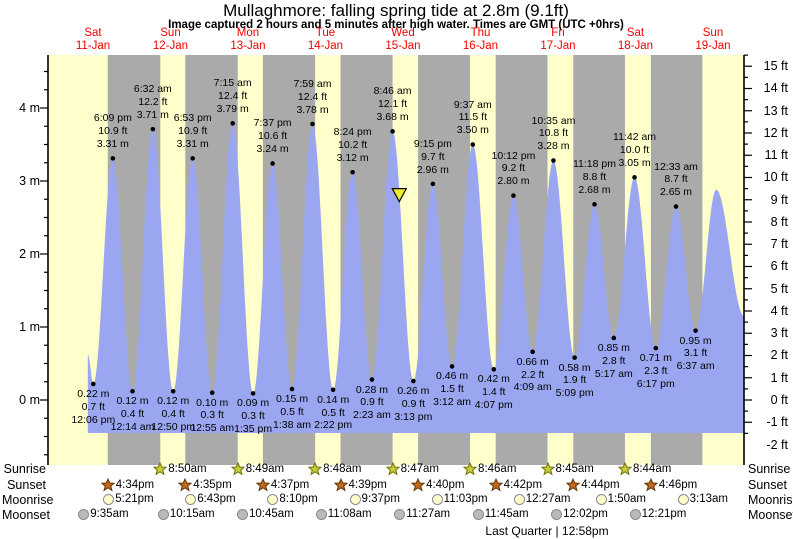 Image resolution: width=793 pixels, height=539 pixels. I want to click on moonset-event: 10:45am, so click(265, 514).